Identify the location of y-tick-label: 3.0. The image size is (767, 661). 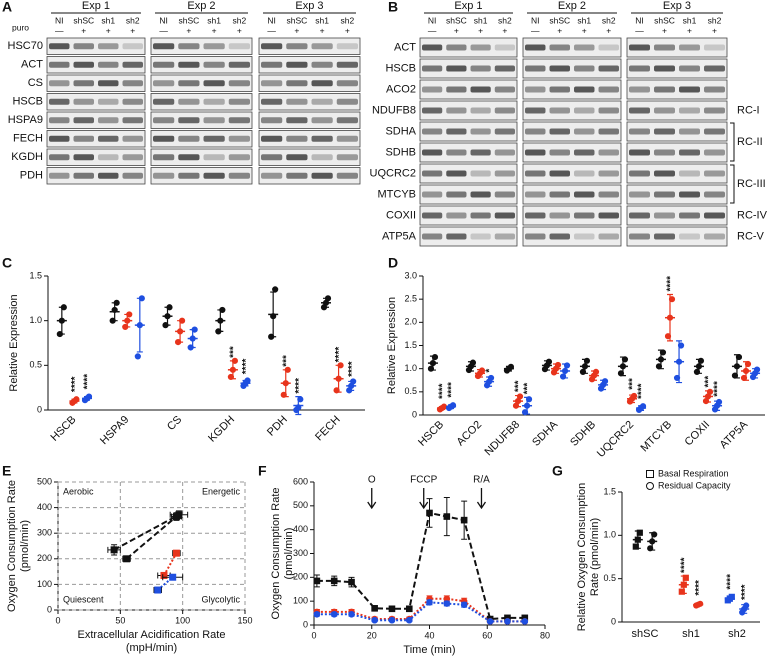
(410, 275).